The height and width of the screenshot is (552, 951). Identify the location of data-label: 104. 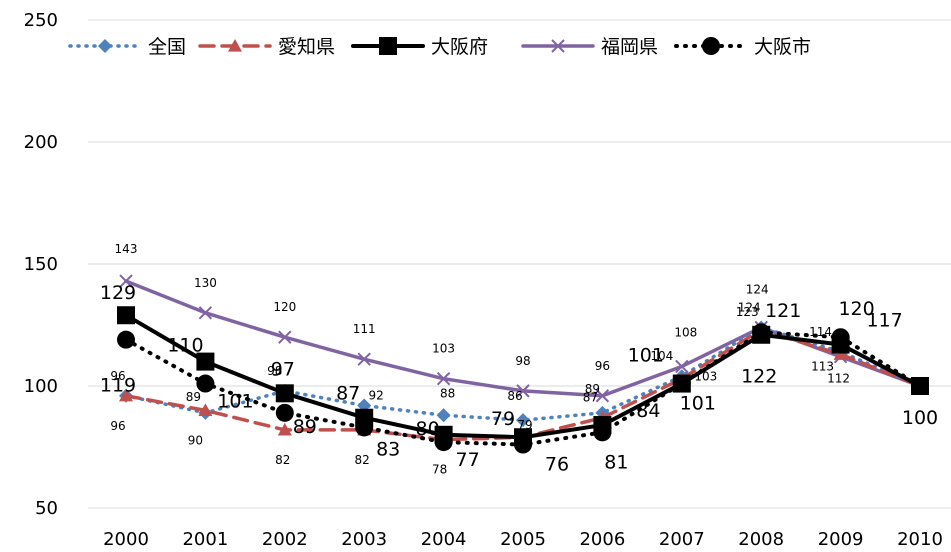
(661, 356).